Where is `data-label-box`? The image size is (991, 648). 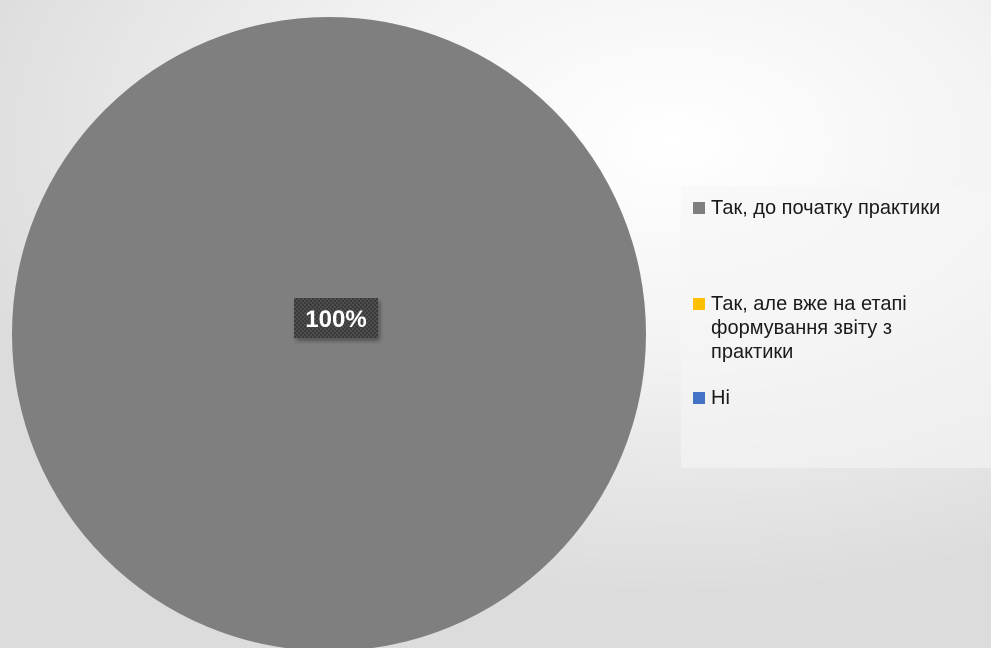
data-label-box is located at coordinates (336, 318).